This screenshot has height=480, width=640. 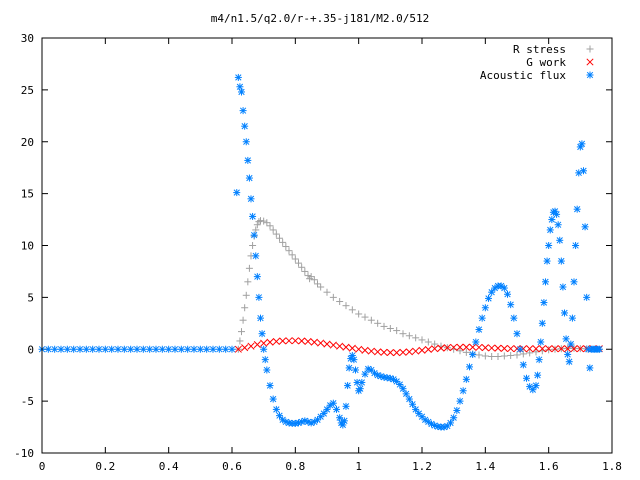 I want to click on y-tick-label: -5, so click(x=27, y=401).